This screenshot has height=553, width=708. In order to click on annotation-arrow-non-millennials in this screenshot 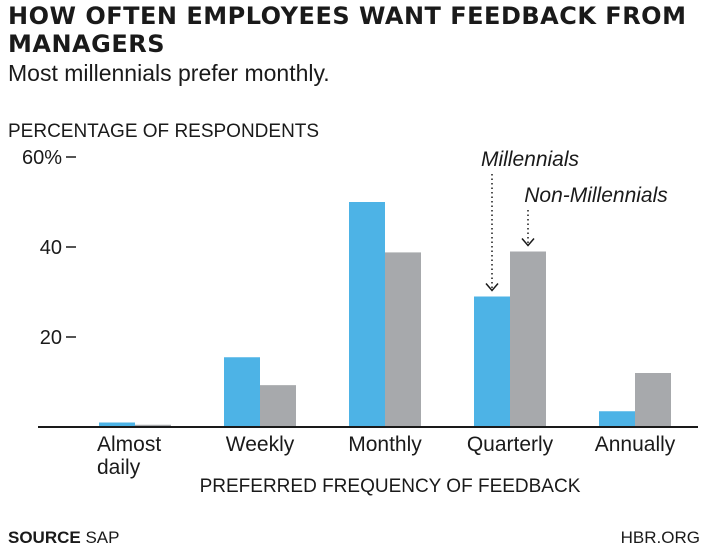, I will do `click(528, 242)`.